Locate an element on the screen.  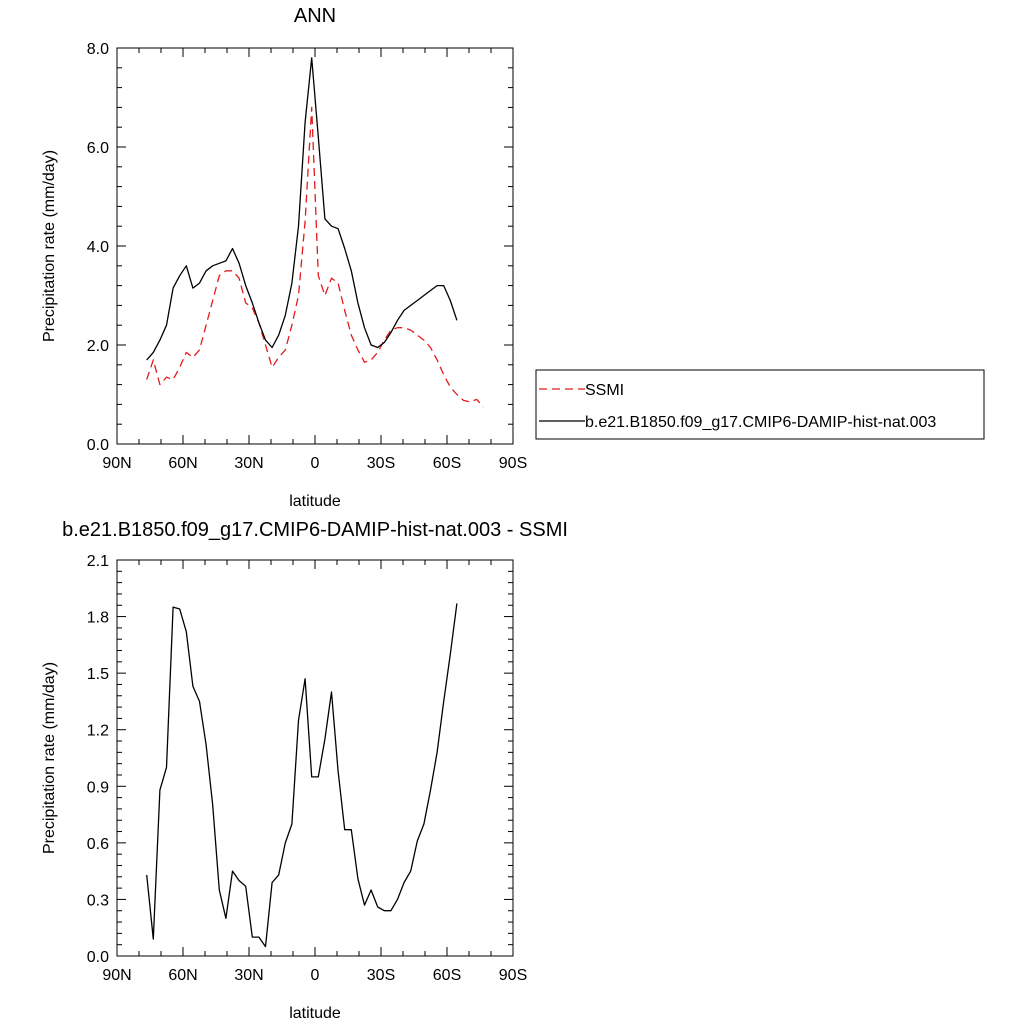
top-x-tick-label: 30S is located at coordinates (381, 463).